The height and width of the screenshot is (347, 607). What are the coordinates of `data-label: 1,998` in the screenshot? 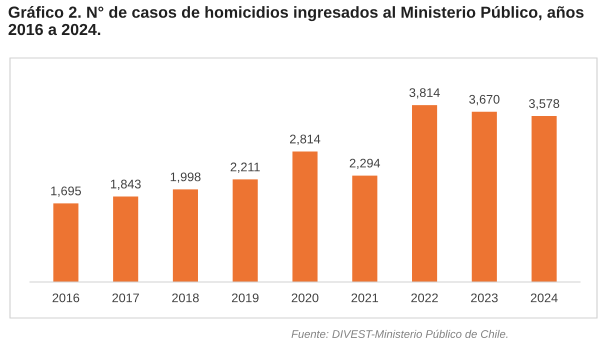 It's located at (185, 177).